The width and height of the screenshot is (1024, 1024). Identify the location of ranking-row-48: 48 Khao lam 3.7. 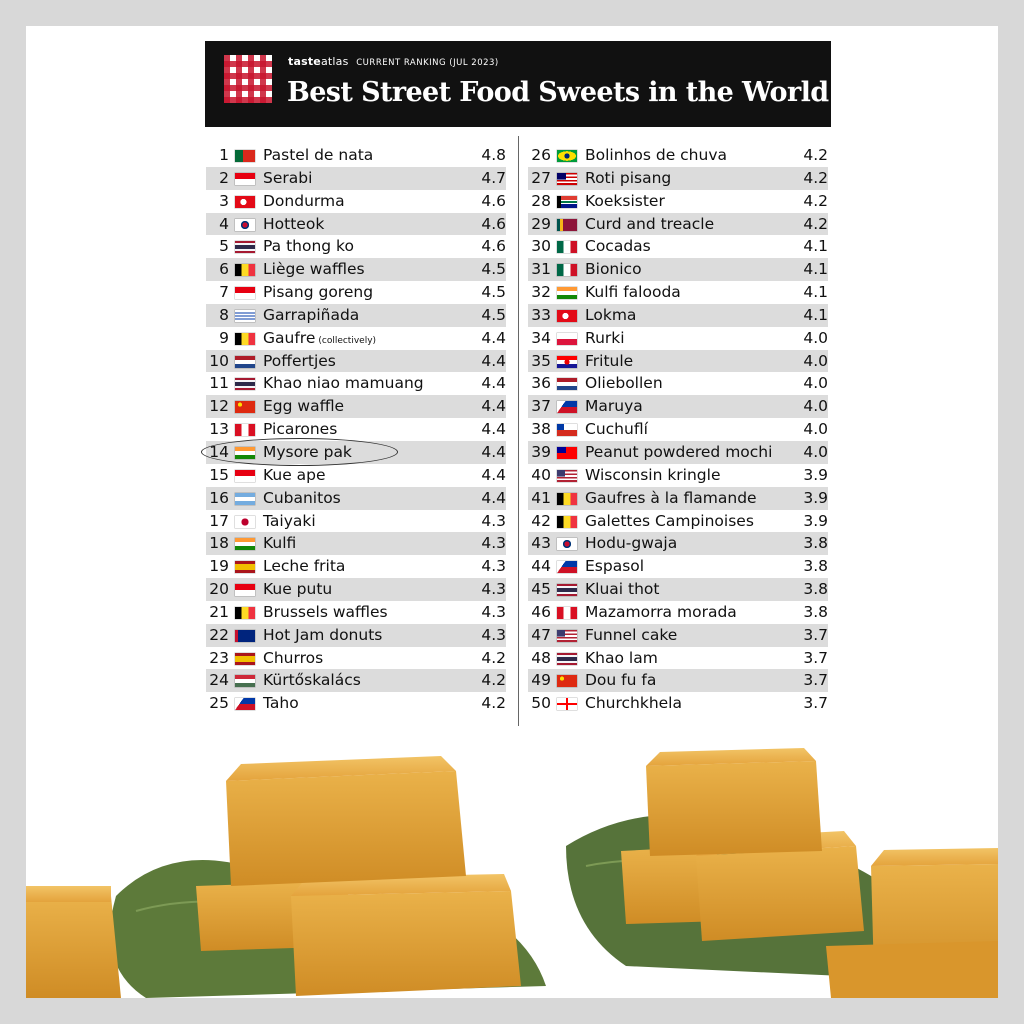
(678, 658).